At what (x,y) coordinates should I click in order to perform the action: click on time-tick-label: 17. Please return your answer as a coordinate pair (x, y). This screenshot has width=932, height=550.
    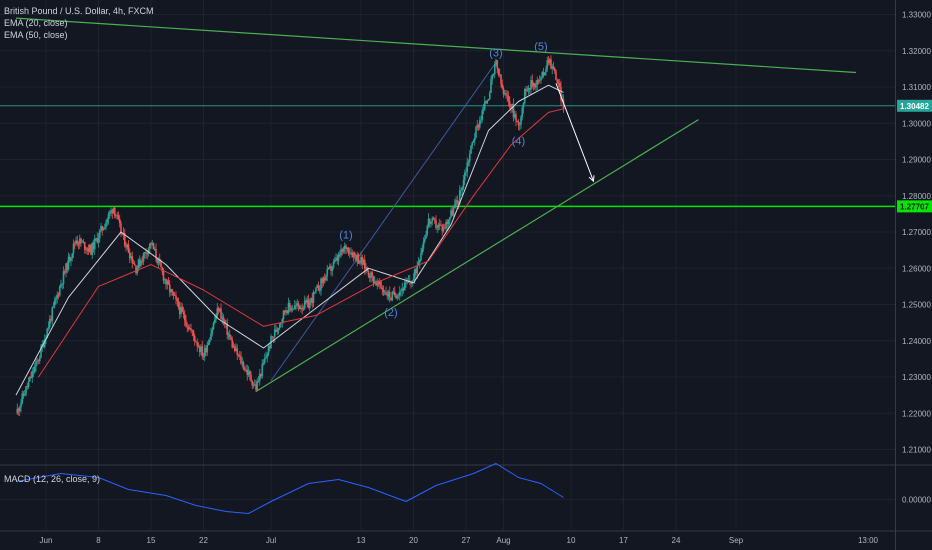
    Looking at the image, I should click on (623, 540).